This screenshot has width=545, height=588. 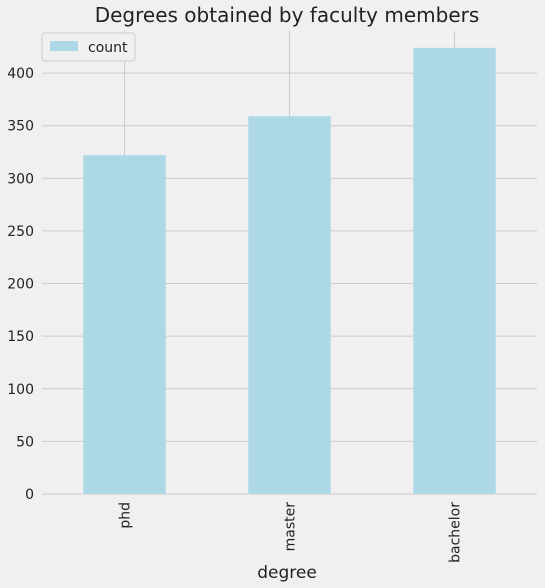 What do you see at coordinates (108, 48) in the screenshot?
I see `legend-label: count` at bounding box center [108, 48].